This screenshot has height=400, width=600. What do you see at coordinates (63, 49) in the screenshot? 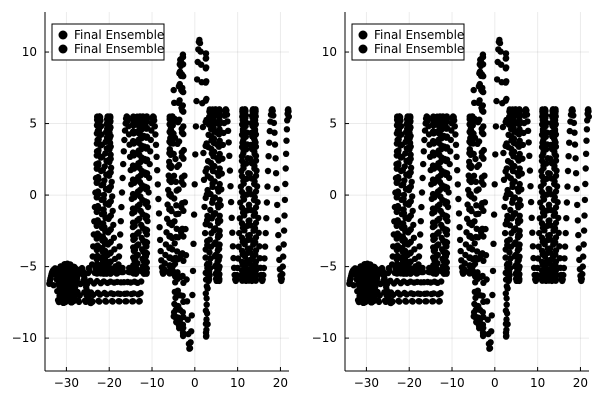
I see `legend-marker` at bounding box center [63, 49].